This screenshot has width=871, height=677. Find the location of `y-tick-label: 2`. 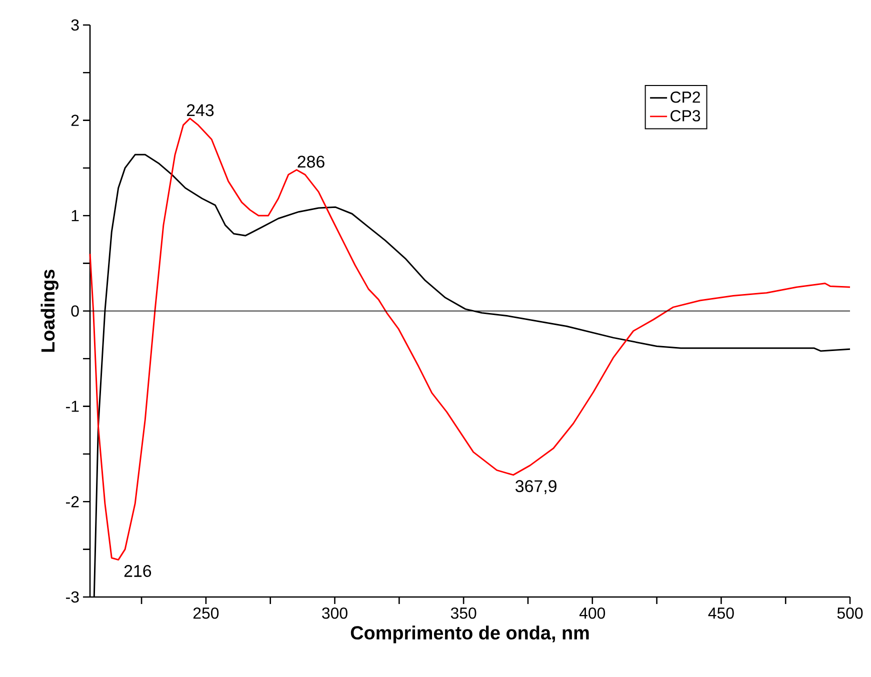

y-tick-label: 2 is located at coordinates (75, 120).